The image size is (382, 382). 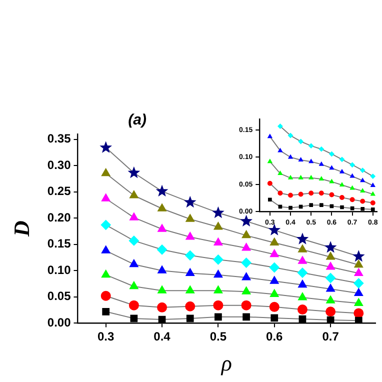 What do you see at coordinates (59, 139) in the screenshot?
I see `y-tick-label: 0.35` at bounding box center [59, 139].